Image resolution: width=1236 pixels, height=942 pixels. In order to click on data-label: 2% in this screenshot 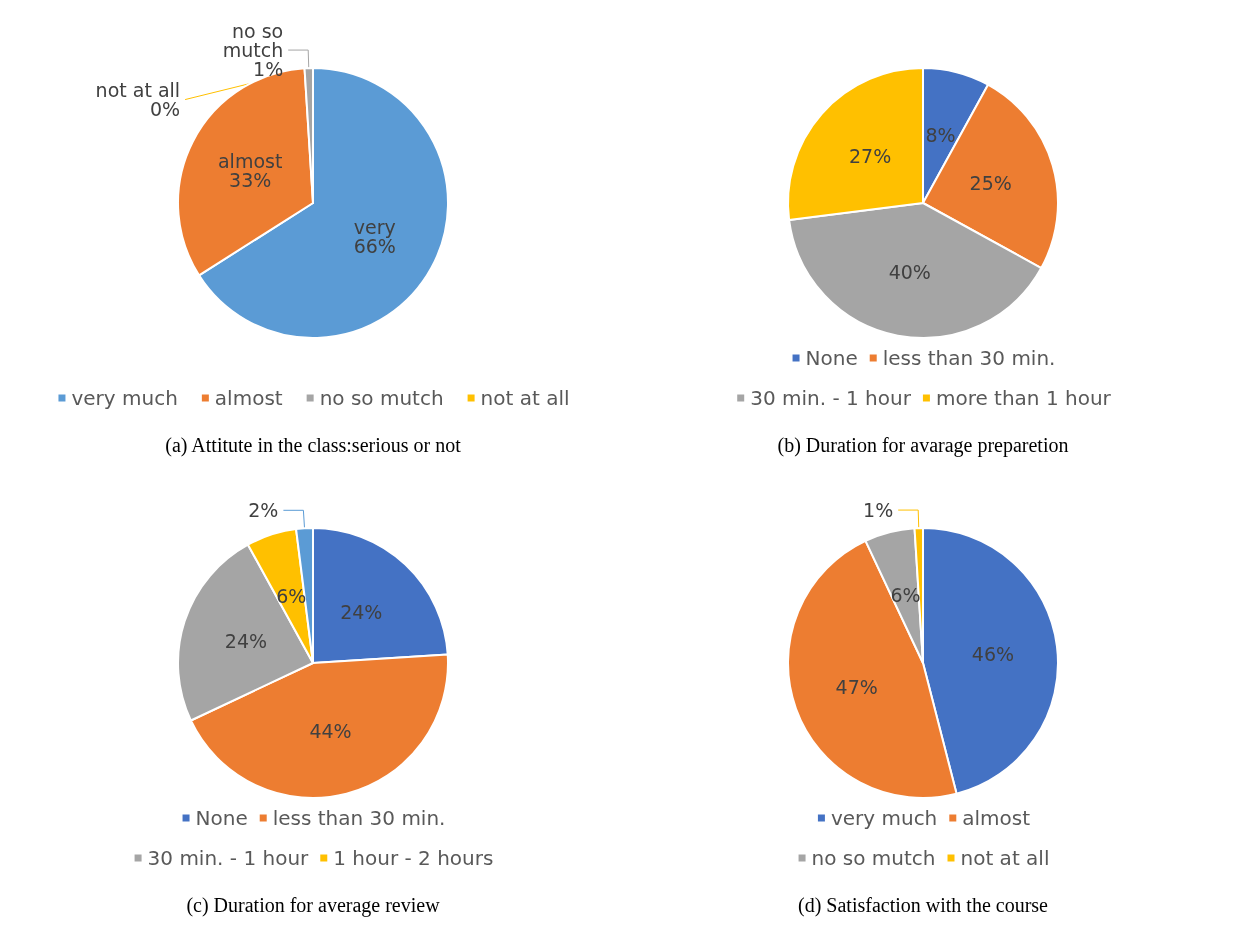, I will do `click(263, 510)`.